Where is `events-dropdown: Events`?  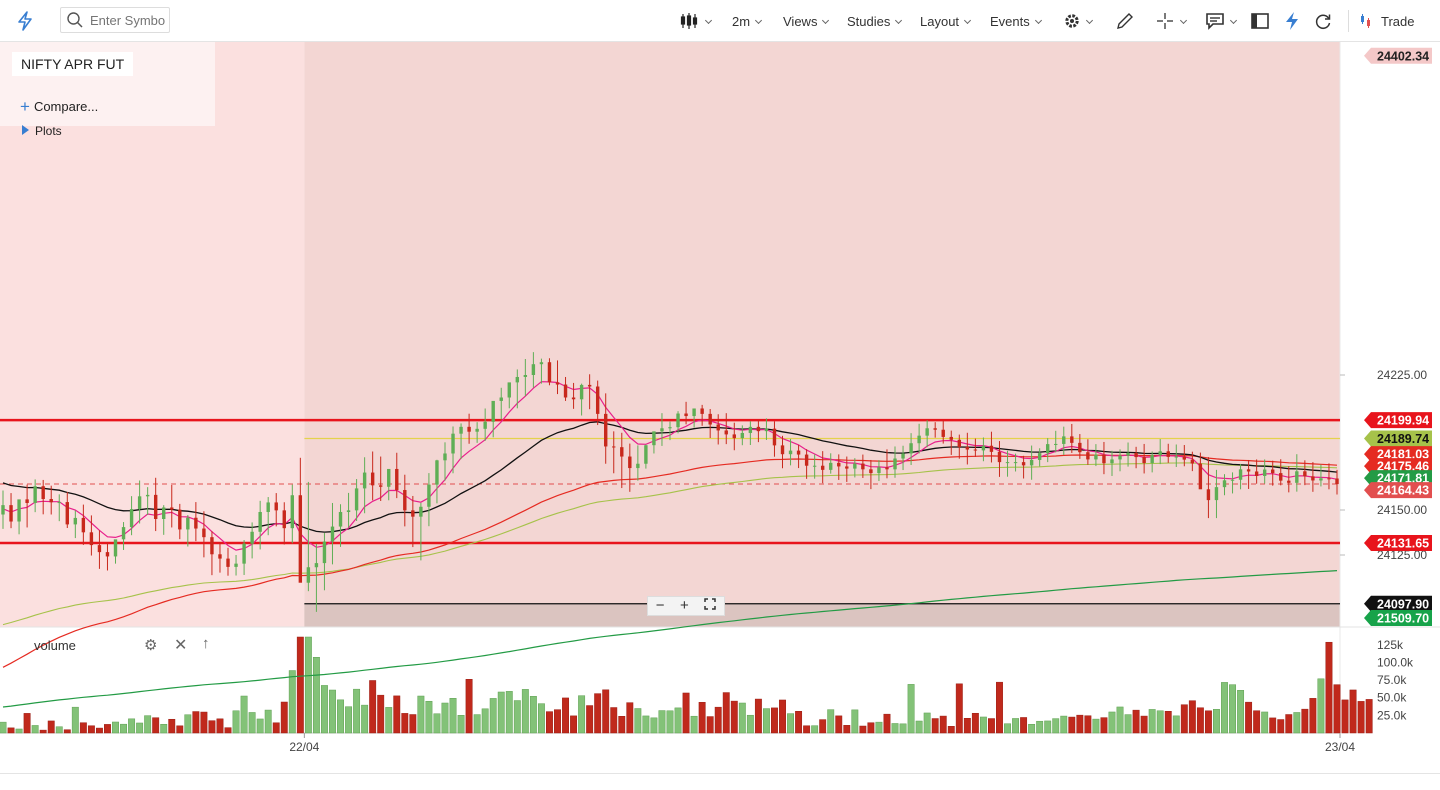 events-dropdown: Events is located at coordinates (1016, 21).